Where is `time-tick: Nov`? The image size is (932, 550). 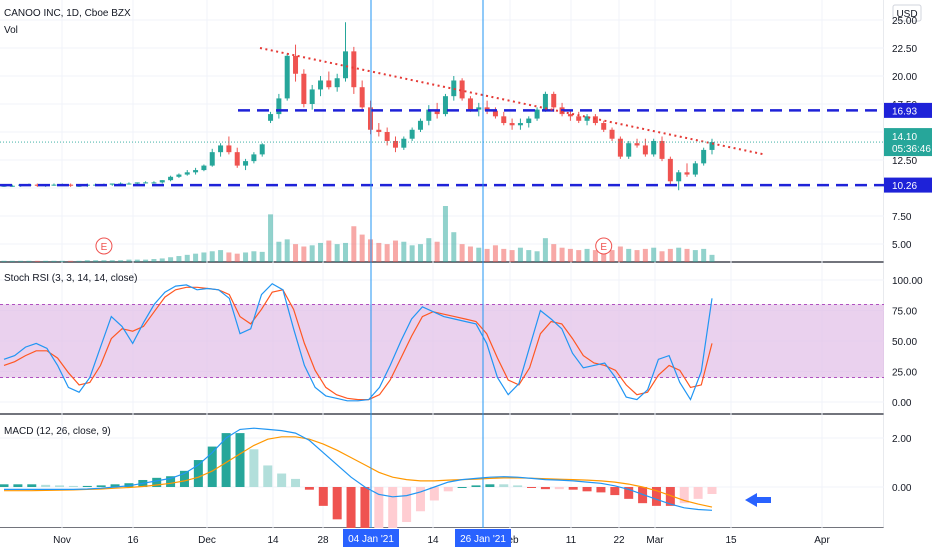 time-tick: Nov is located at coordinates (62, 540).